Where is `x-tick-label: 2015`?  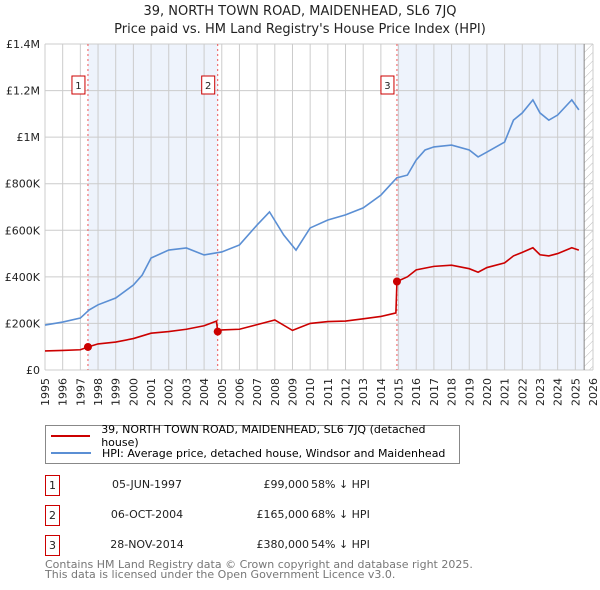
x-tick-label: 2015 is located at coordinates (399, 392).